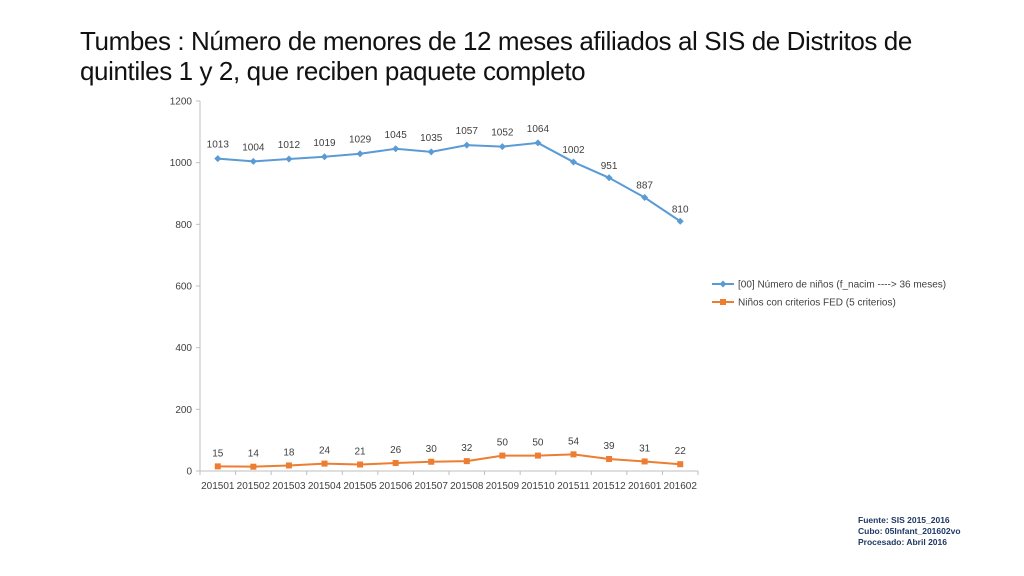 The width and height of the screenshot is (1024, 576). I want to click on data-label: 1019, so click(324, 143).